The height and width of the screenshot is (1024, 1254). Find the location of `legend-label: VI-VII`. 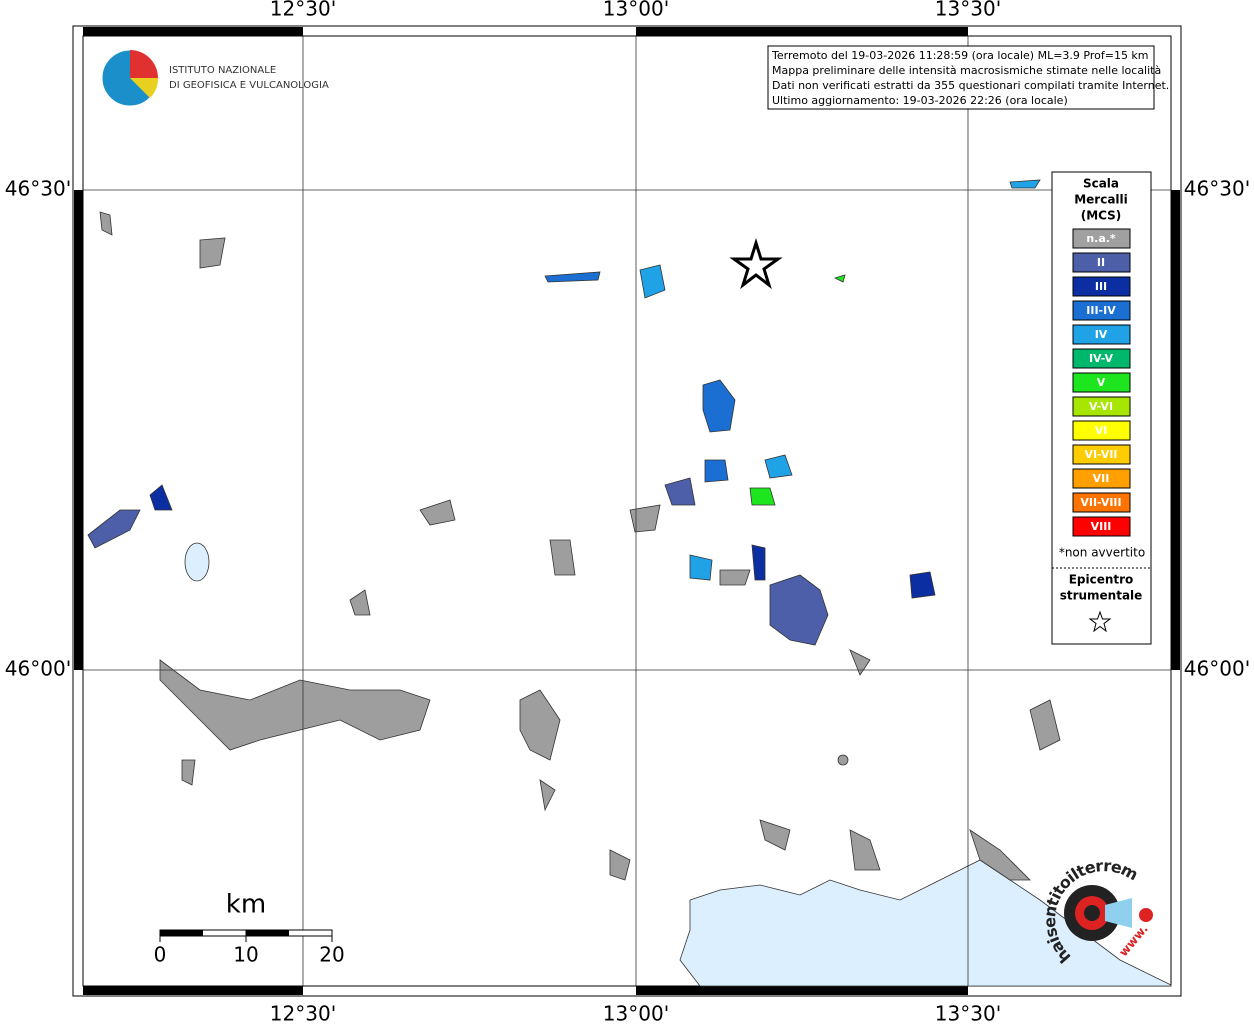

legend-label: VI-VII is located at coordinates (1100, 454).